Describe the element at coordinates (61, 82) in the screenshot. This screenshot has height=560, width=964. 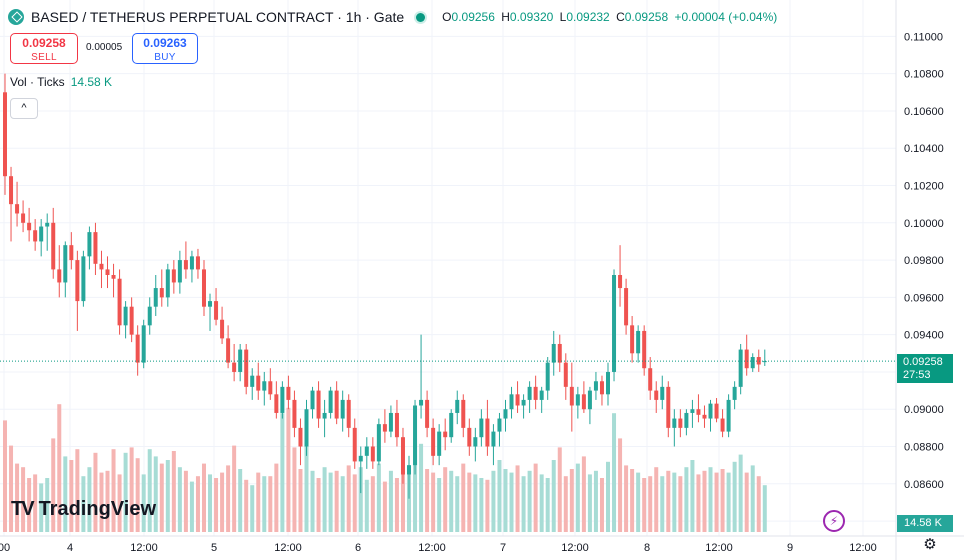
I see `volume-legend: Vol · Ticks 14.58 K` at that location.